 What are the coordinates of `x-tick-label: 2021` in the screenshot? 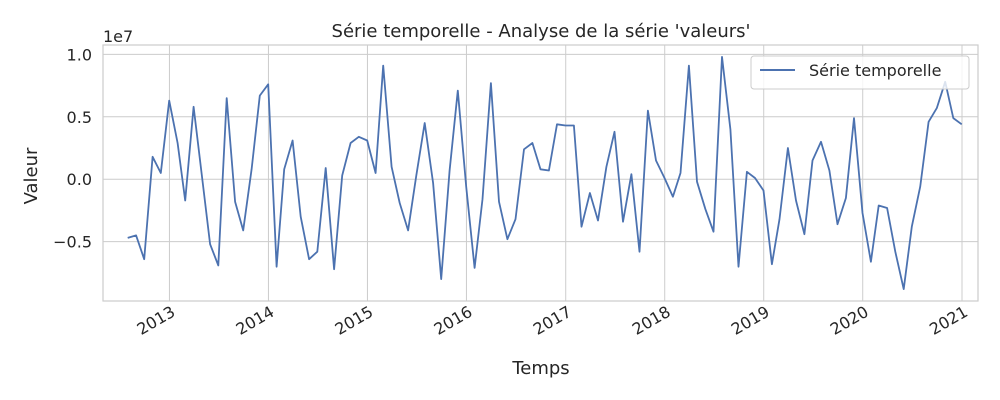 It's located at (948, 320).